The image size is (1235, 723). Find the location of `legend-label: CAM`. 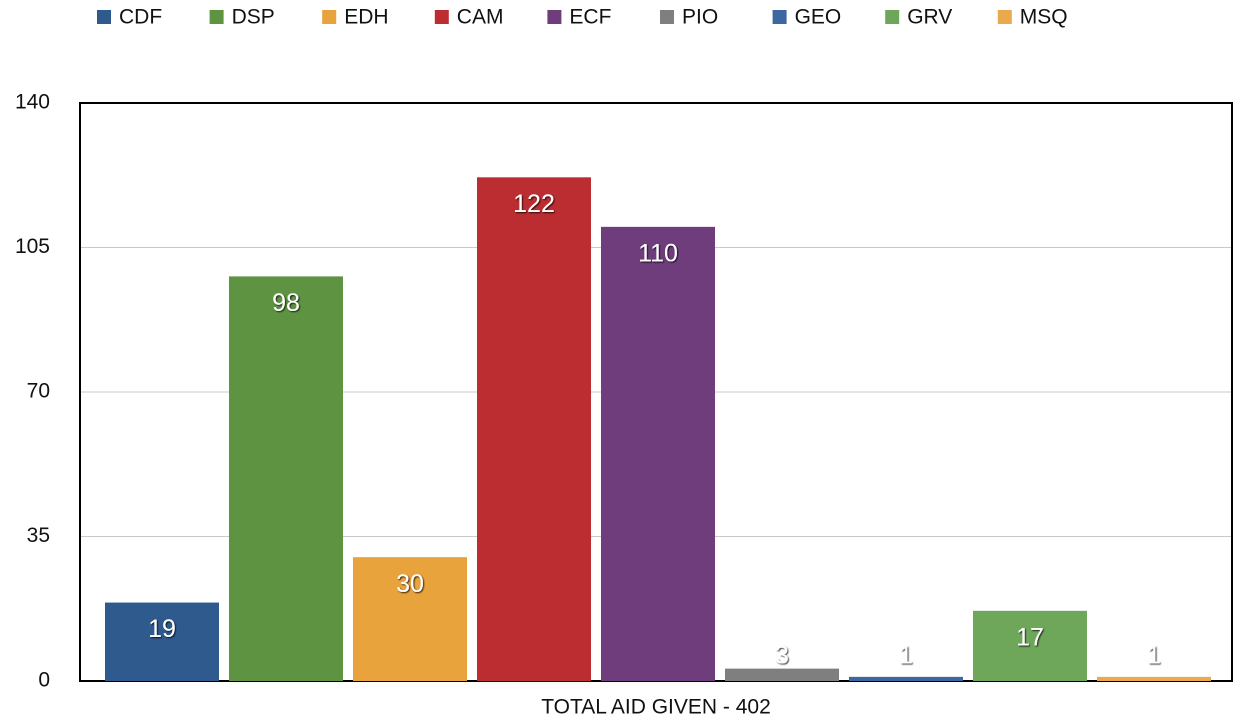

legend-label: CAM is located at coordinates (480, 17).